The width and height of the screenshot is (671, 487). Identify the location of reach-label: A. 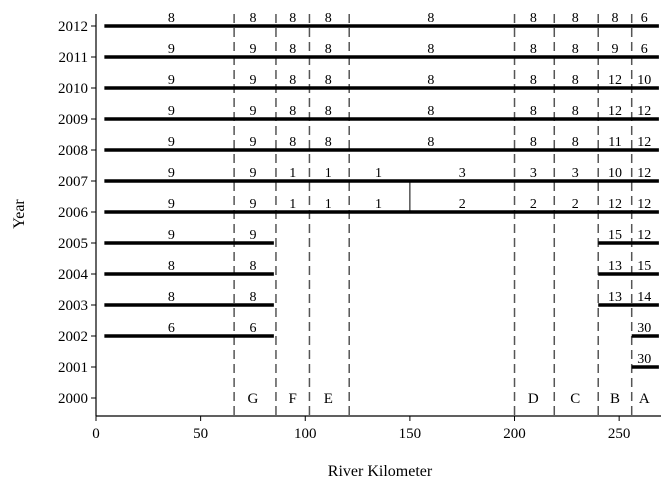
(644, 399).